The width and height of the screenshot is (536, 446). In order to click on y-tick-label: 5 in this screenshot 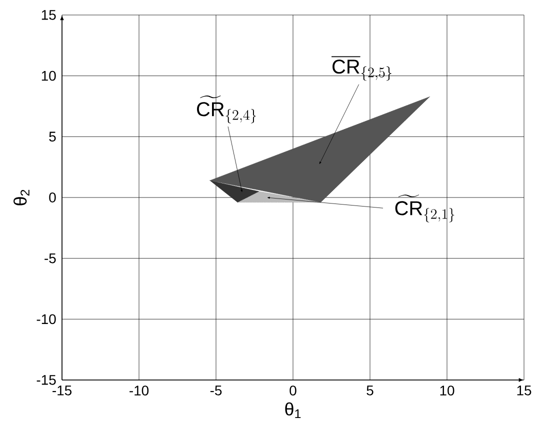, I will do `click(52, 137)`.